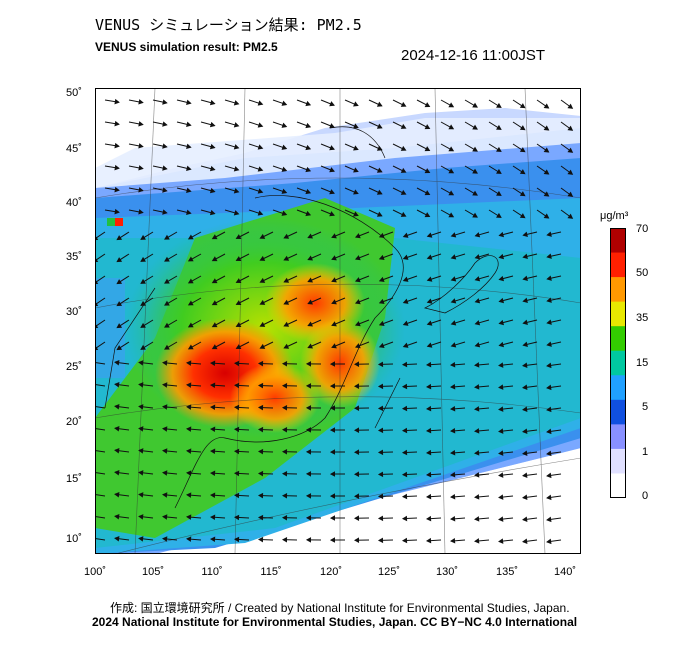  I want to click on colorbar-tick: 0, so click(645, 496).